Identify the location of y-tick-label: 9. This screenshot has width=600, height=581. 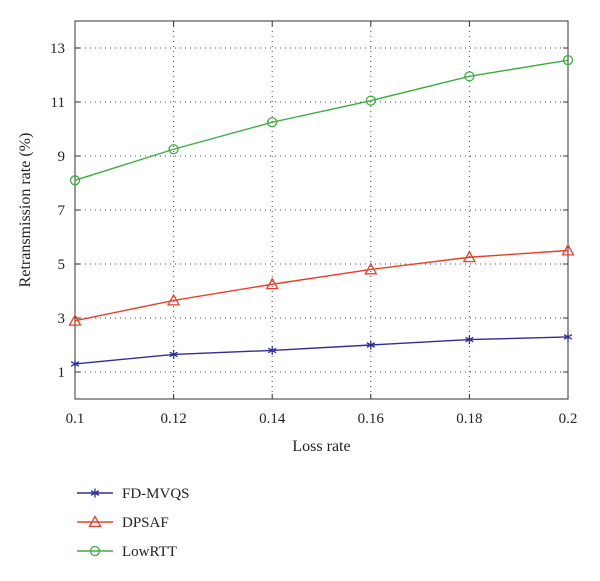
(62, 157).